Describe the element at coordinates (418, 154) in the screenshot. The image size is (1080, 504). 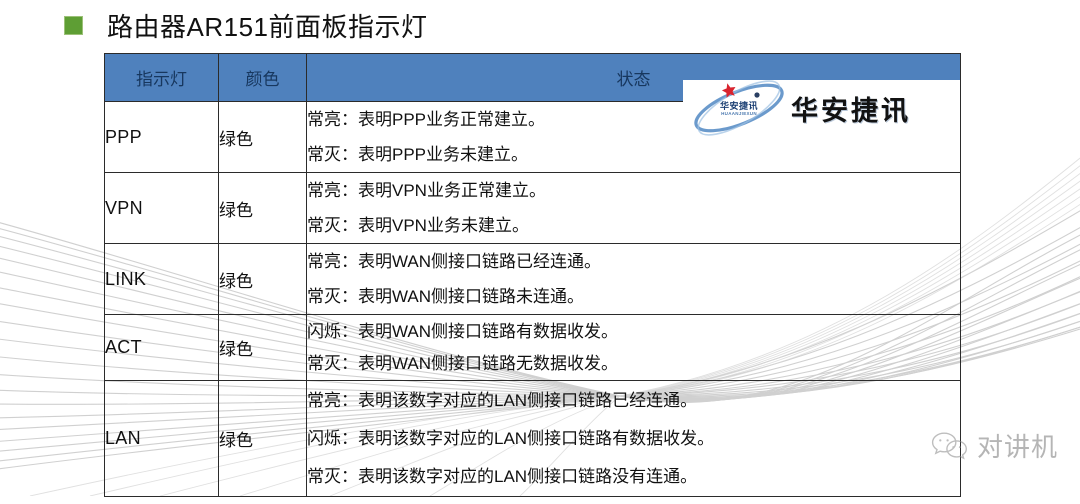
I see `status-line: 常灭：表明PPP业务未建立。` at that location.